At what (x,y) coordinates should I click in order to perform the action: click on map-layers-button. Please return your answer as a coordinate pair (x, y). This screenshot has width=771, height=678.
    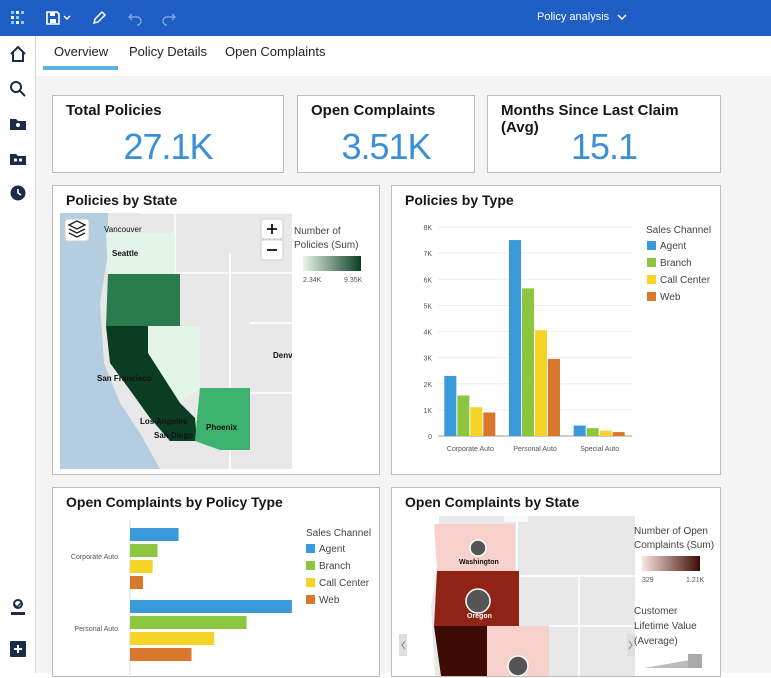
    Looking at the image, I should click on (77, 230).